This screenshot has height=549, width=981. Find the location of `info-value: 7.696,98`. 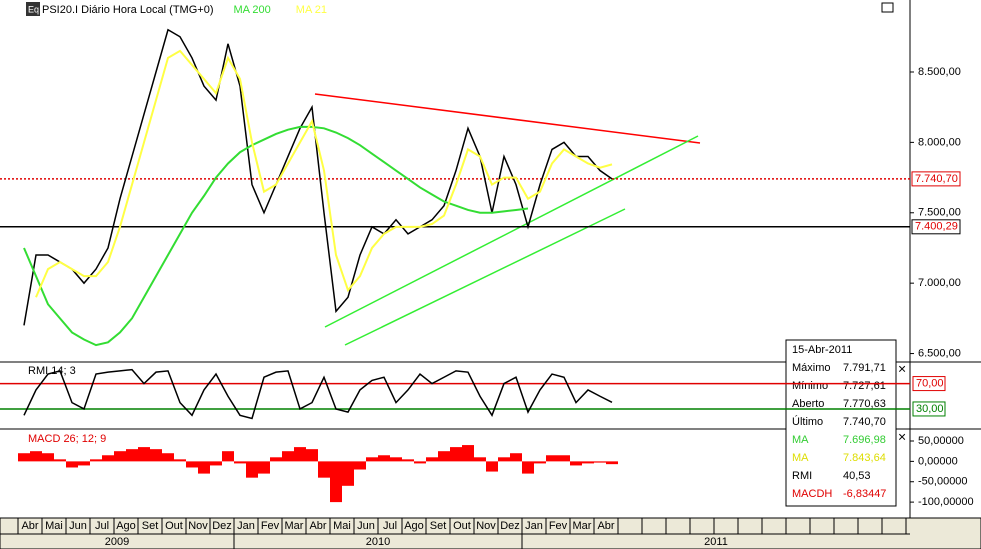

info-value: 7.696,98 is located at coordinates (864, 440).